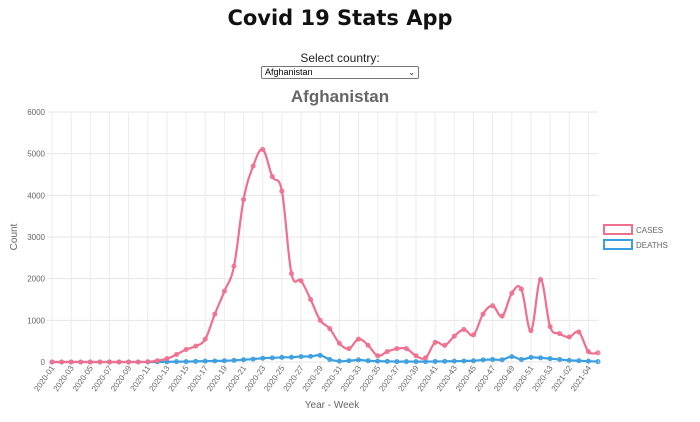  Describe the element at coordinates (581, 379) in the screenshot. I see `x-tick-label: 2021-04` at that location.